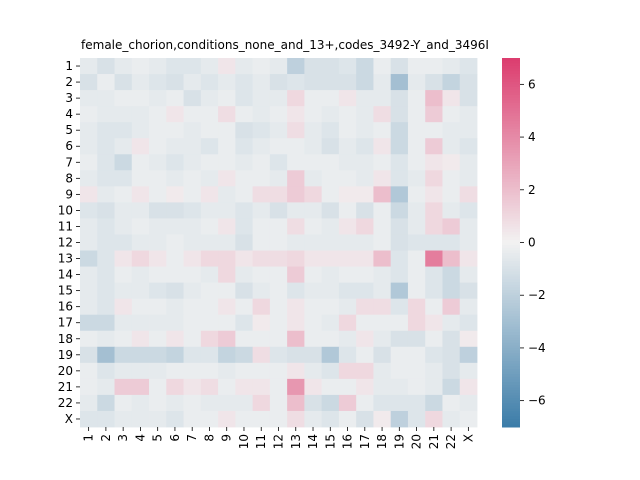 The image size is (640, 480). What do you see at coordinates (468, 275) in the screenshot?
I see `heatmap-cell-14-X` at bounding box center [468, 275].